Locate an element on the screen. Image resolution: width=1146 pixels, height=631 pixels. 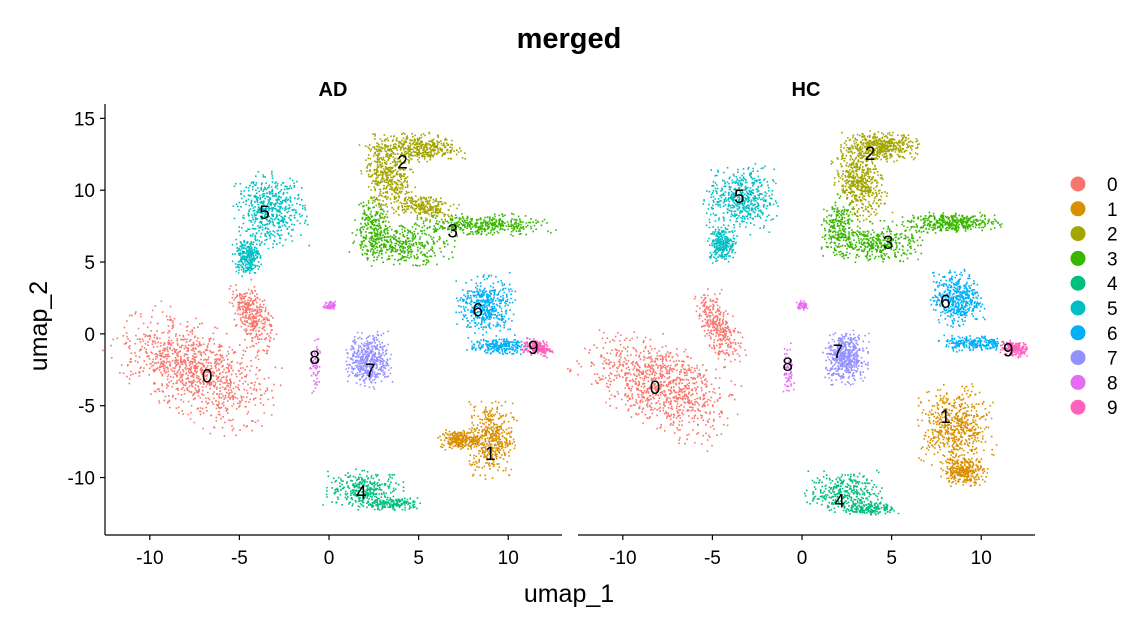
chart-title: merged is located at coordinates (569, 39).